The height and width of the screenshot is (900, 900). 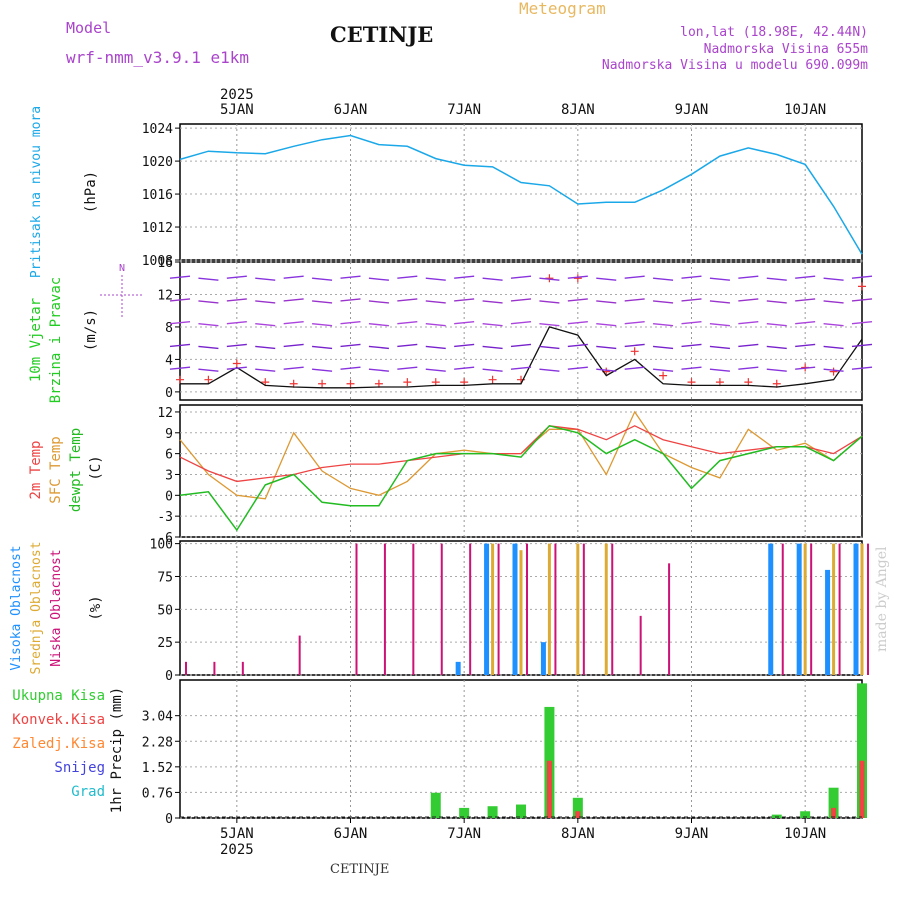 What do you see at coordinates (464, 110) in the screenshot?
I see `top-day-label-2: 7JAN` at bounding box center [464, 110].